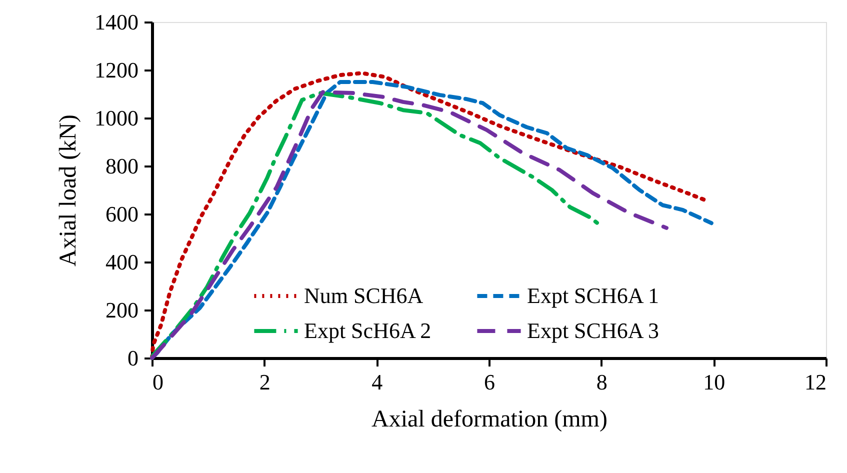 This screenshot has height=473, width=847. I want to click on y-tick-label: 400, so click(122, 262).